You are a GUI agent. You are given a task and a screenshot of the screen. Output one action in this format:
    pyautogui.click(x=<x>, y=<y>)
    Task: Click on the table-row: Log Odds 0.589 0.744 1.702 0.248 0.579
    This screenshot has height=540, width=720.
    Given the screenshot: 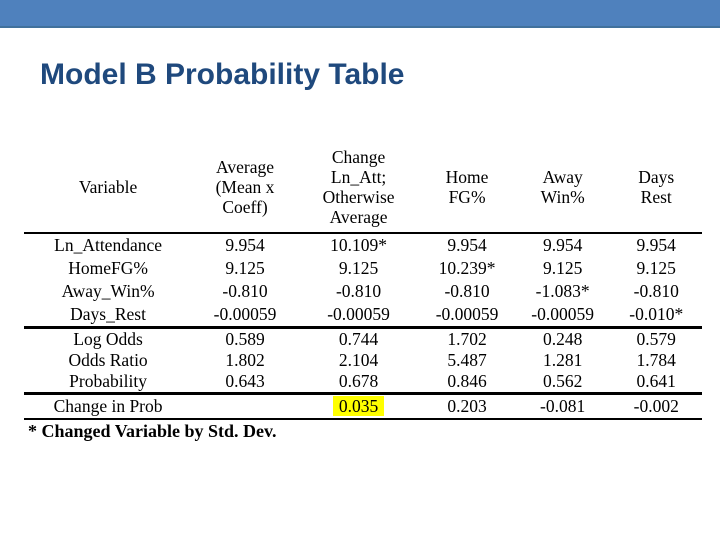 What is the action you would take?
    pyautogui.click(x=363, y=338)
    